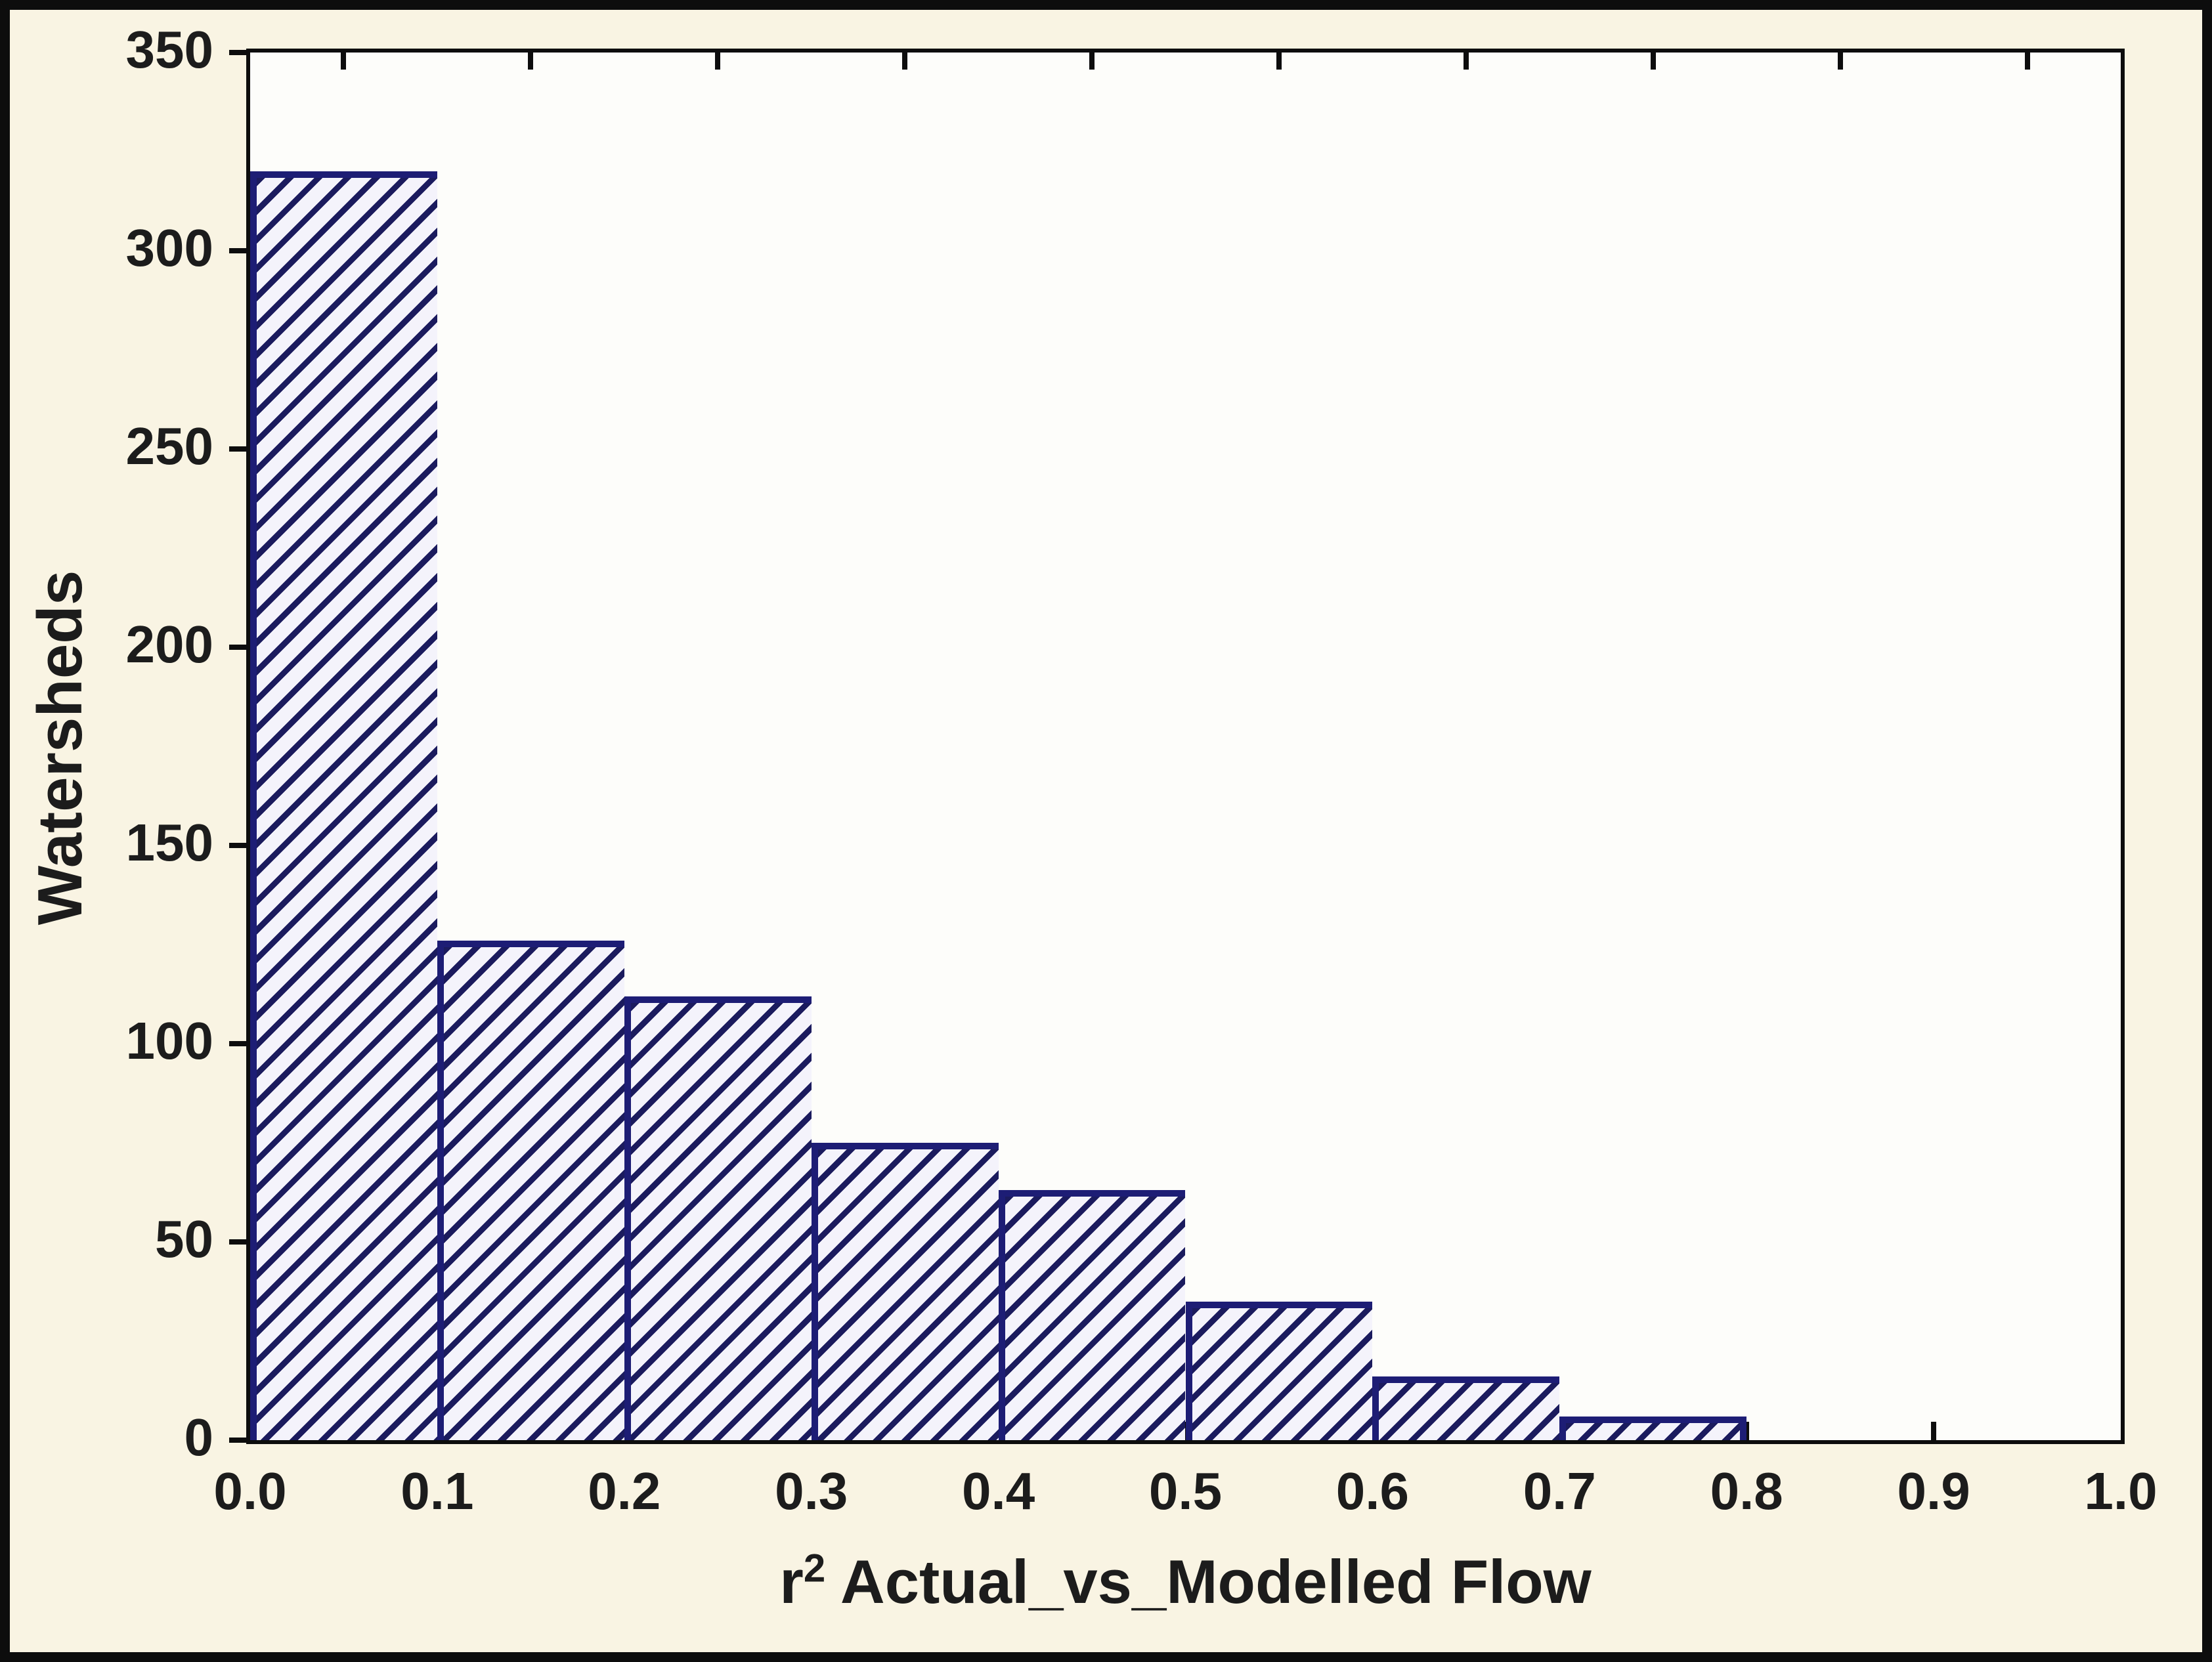 The height and width of the screenshot is (1662, 2212). What do you see at coordinates (169, 842) in the screenshot?
I see `y-tick-label: 150` at bounding box center [169, 842].